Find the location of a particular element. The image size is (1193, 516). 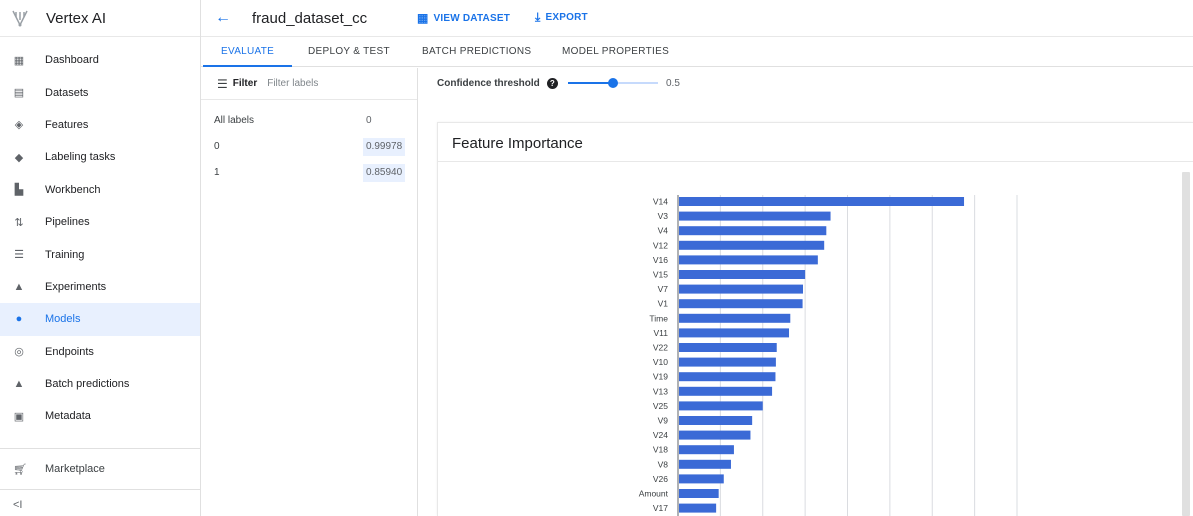

collapse-sidebar-icon: <I is located at coordinates (17, 505).